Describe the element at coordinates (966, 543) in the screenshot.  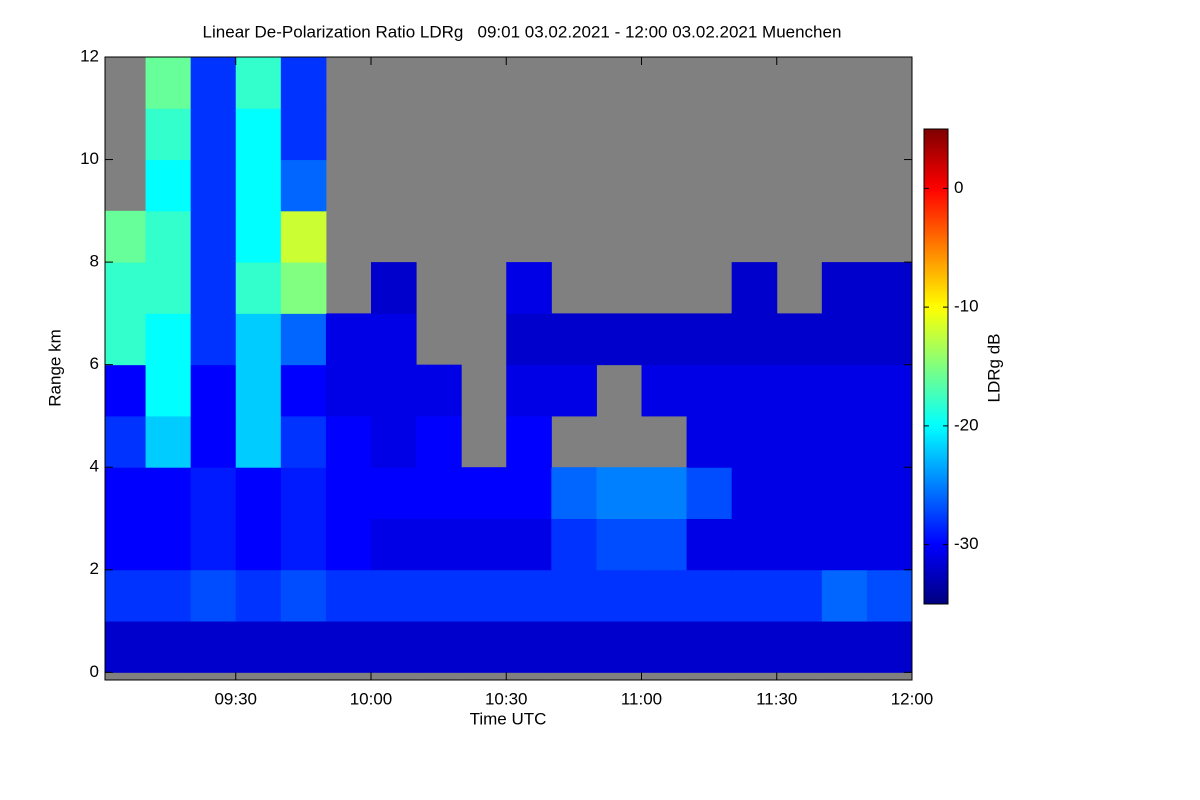
I see `colorbar-tick-label: -30` at that location.